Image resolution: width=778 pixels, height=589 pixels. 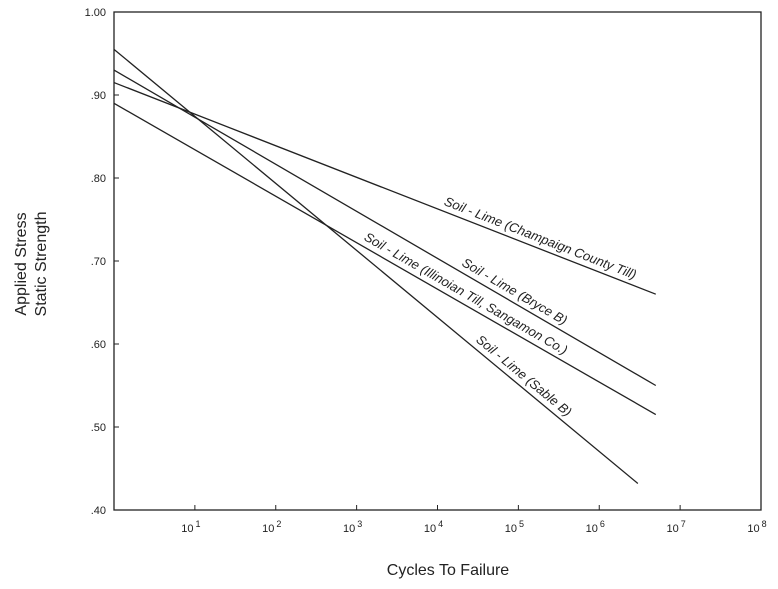 What do you see at coordinates (448, 570) in the screenshot?
I see `x-axis-title: Cycles To Failure` at bounding box center [448, 570].